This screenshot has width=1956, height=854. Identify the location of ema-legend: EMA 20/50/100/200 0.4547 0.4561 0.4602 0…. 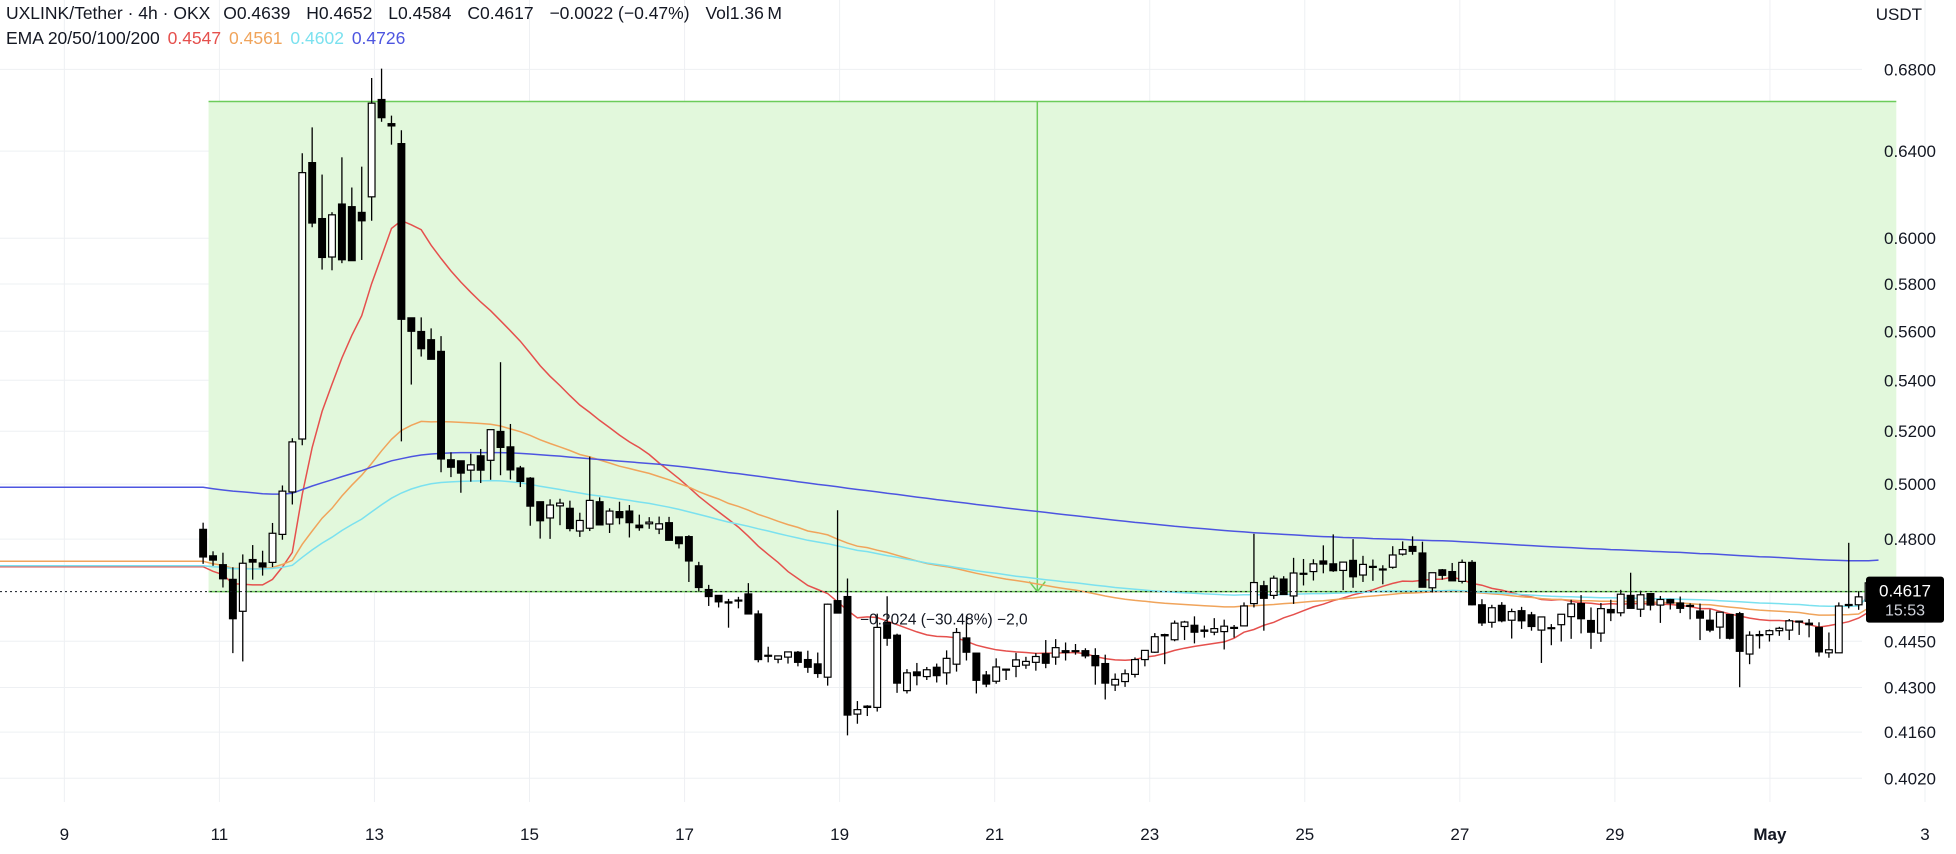
(207, 38).